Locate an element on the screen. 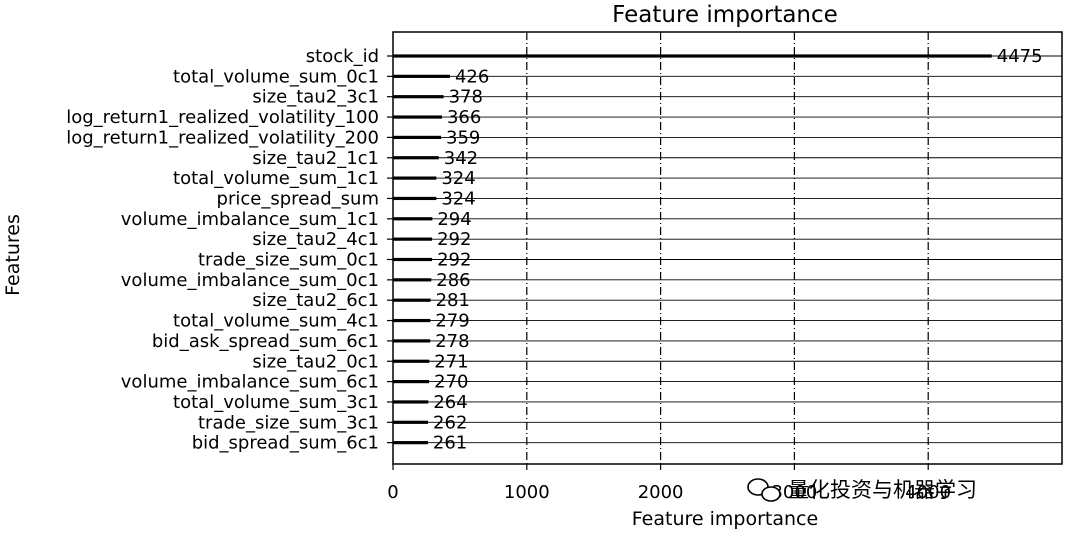 This screenshot has height=536, width=1080. y-tick-label: trade_size_sum_3c1 is located at coordinates (288, 422).